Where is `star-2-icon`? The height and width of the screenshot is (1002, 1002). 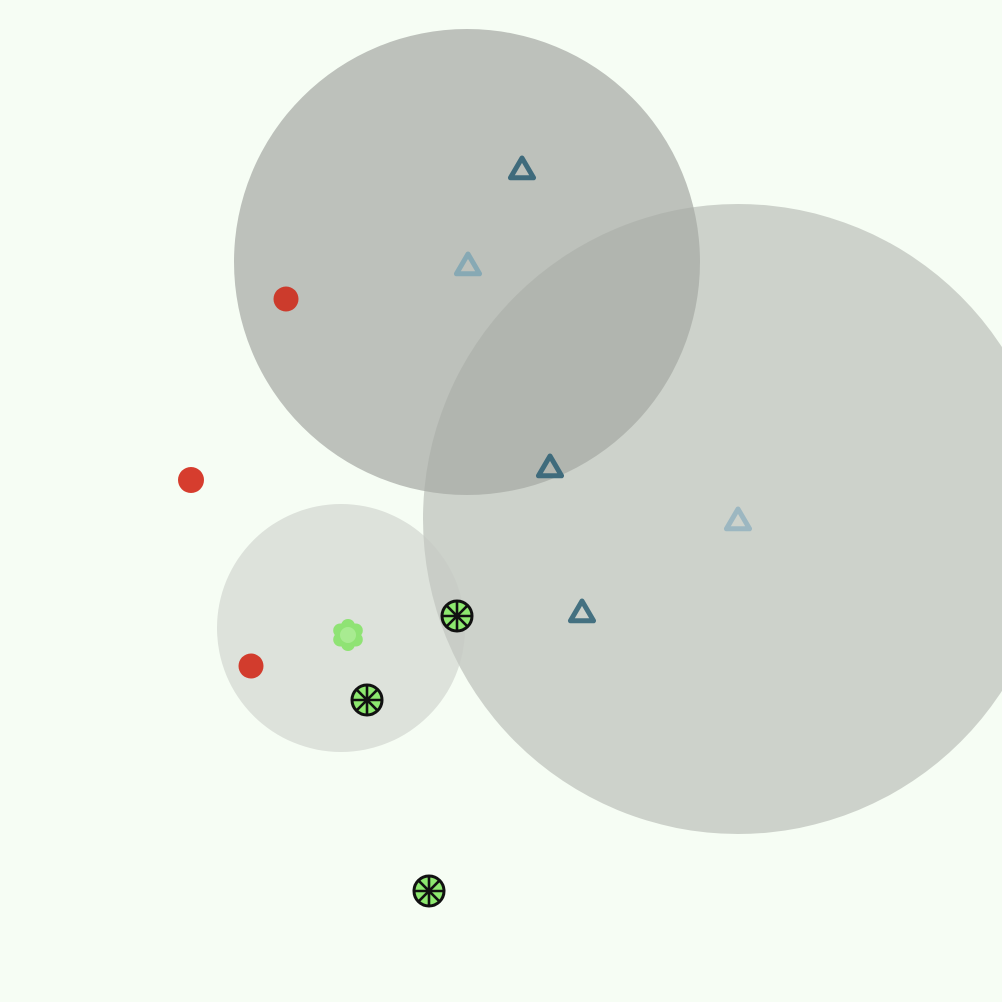
star-2-icon is located at coordinates (367, 700).